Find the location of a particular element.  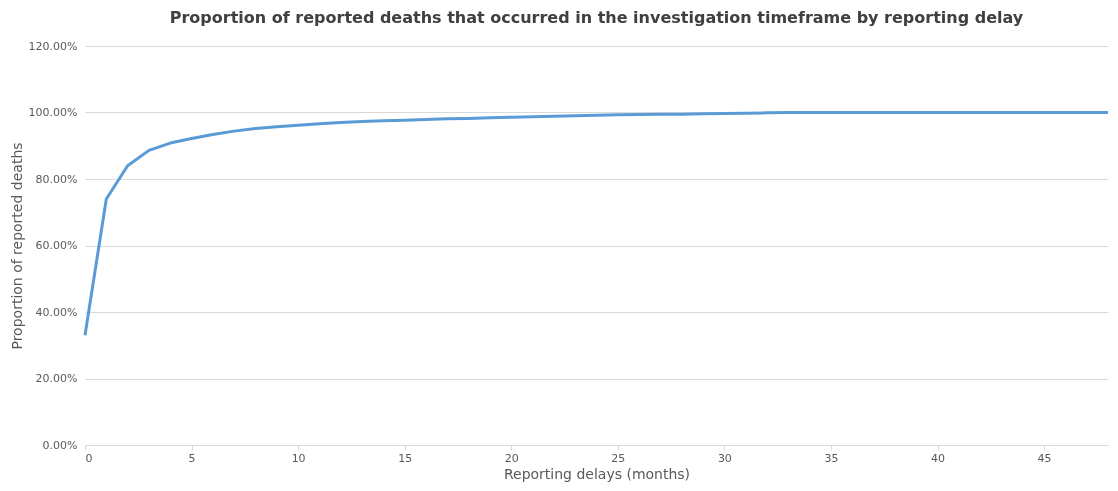

x-tick-label: 25 is located at coordinates (618, 458).